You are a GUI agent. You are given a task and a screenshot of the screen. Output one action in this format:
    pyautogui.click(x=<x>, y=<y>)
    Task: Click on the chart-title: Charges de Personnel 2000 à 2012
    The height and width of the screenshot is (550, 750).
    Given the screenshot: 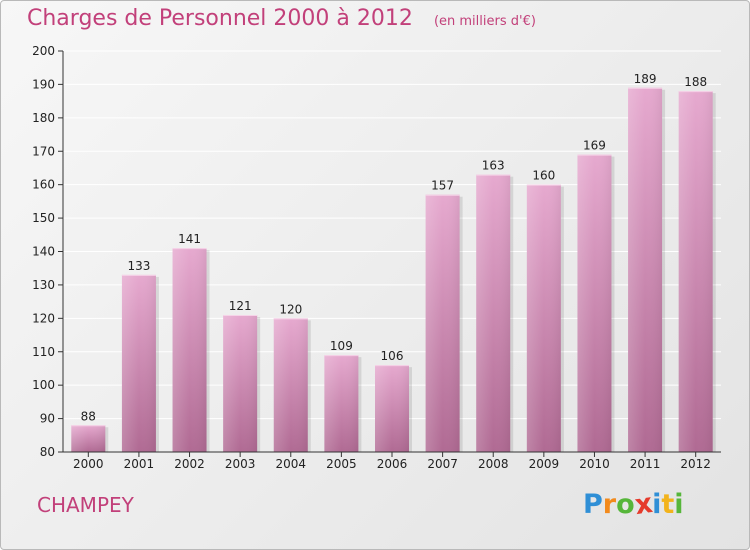 What is the action you would take?
    pyautogui.click(x=220, y=18)
    